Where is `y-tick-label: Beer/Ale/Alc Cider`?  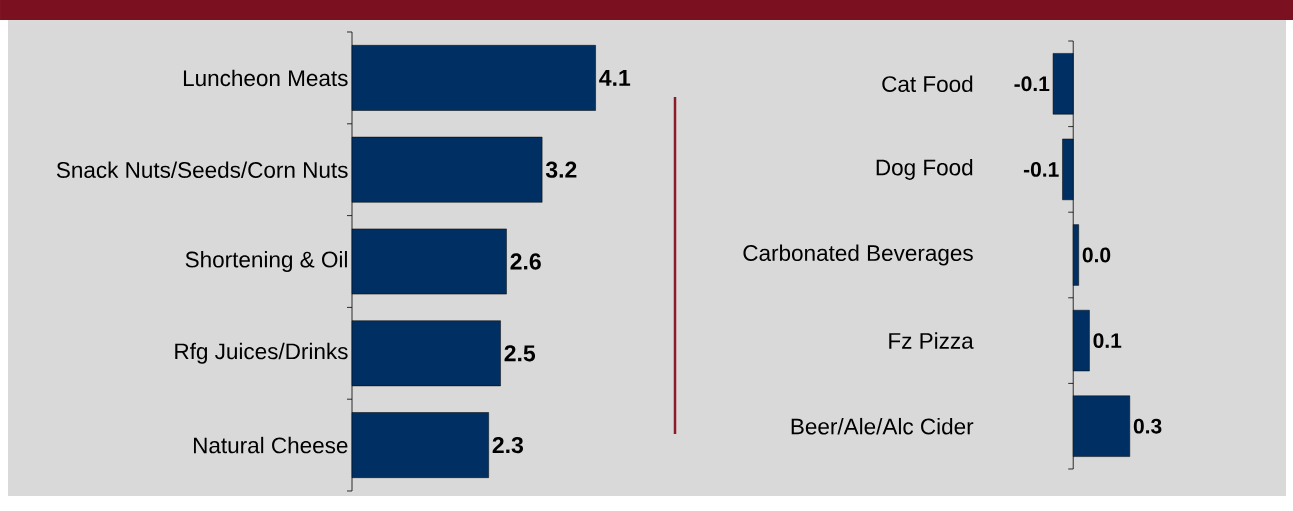 y-tick-label: Beer/Ale/Alc Cider is located at coordinates (882, 426).